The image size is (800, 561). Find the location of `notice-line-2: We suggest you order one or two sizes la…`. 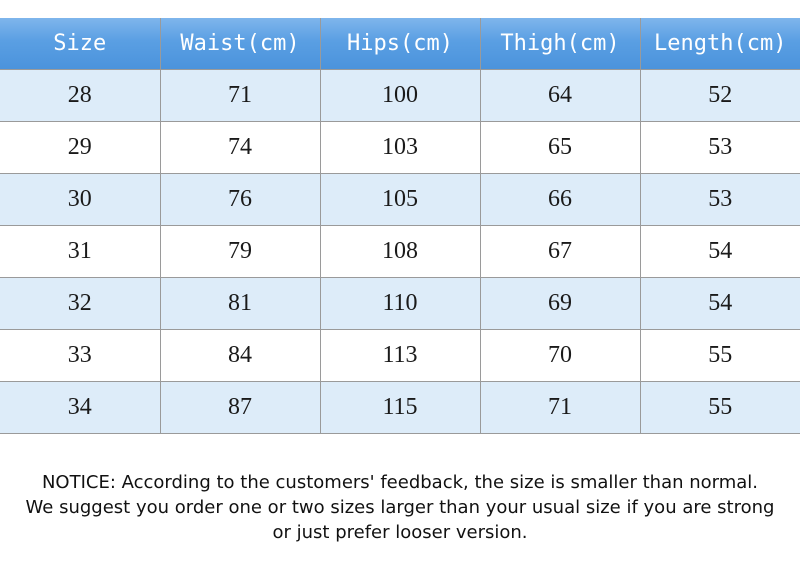

notice-line-2: We suggest you order one or two sizes la… is located at coordinates (400, 507).